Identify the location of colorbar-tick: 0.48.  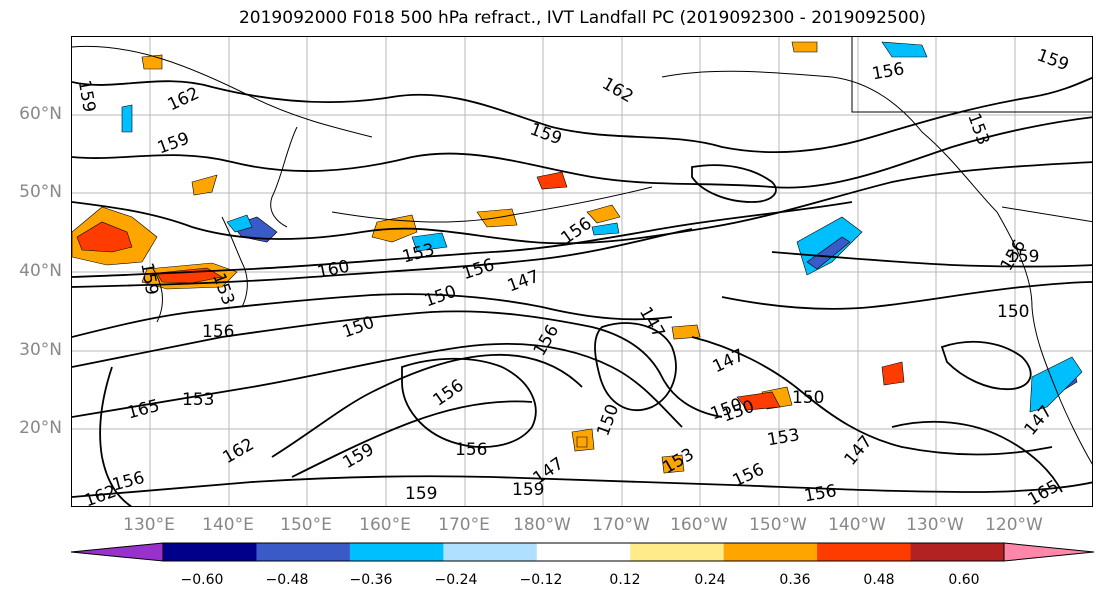
(879, 580).